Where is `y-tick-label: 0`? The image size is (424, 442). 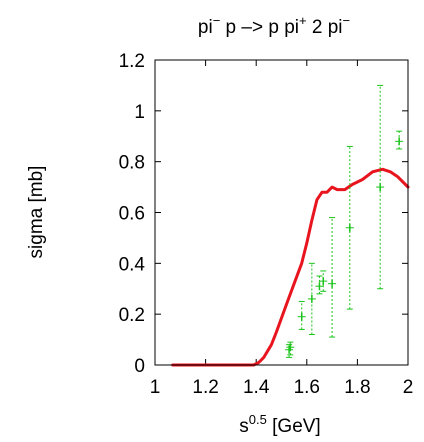 y-tick-label: 0 is located at coordinates (139, 366).